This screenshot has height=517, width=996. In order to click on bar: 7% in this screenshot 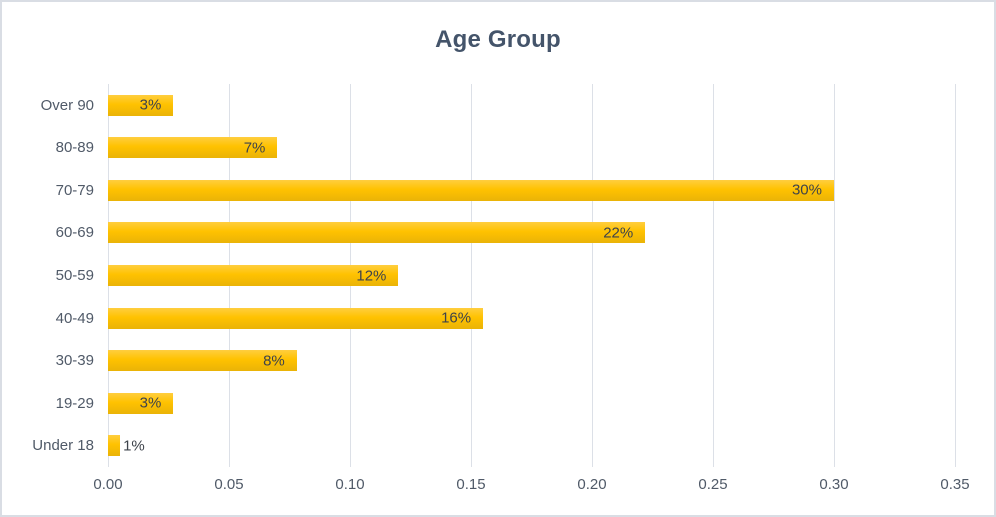, I will do `click(193, 148)`.